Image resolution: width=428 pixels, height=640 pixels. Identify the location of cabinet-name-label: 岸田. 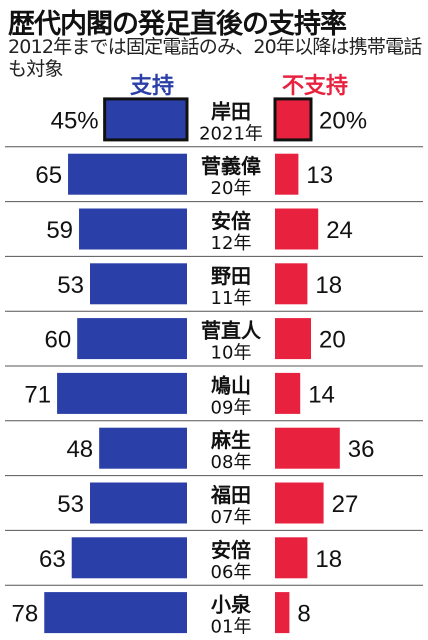
(231, 111).